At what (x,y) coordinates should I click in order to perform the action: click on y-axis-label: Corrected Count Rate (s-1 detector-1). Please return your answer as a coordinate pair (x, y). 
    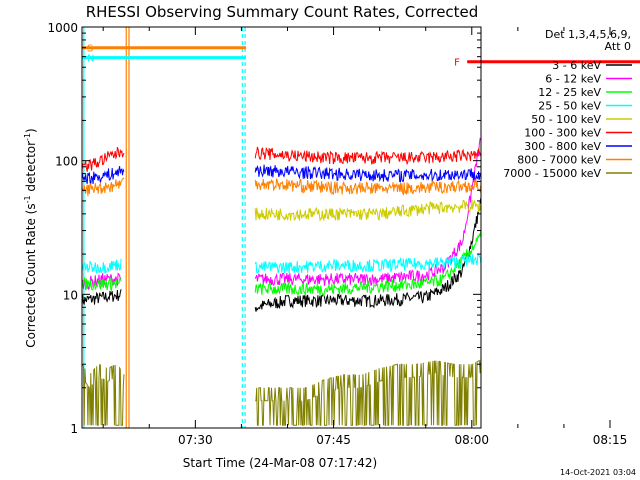
    Looking at the image, I should click on (30, 237).